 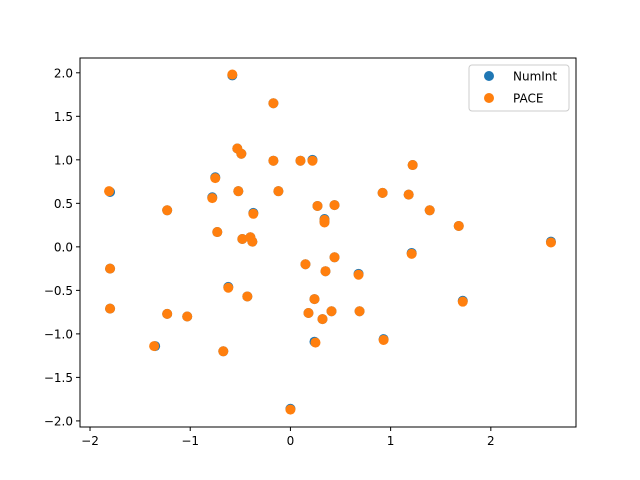 I want to click on x-tick-label: −1, so click(x=190, y=441).